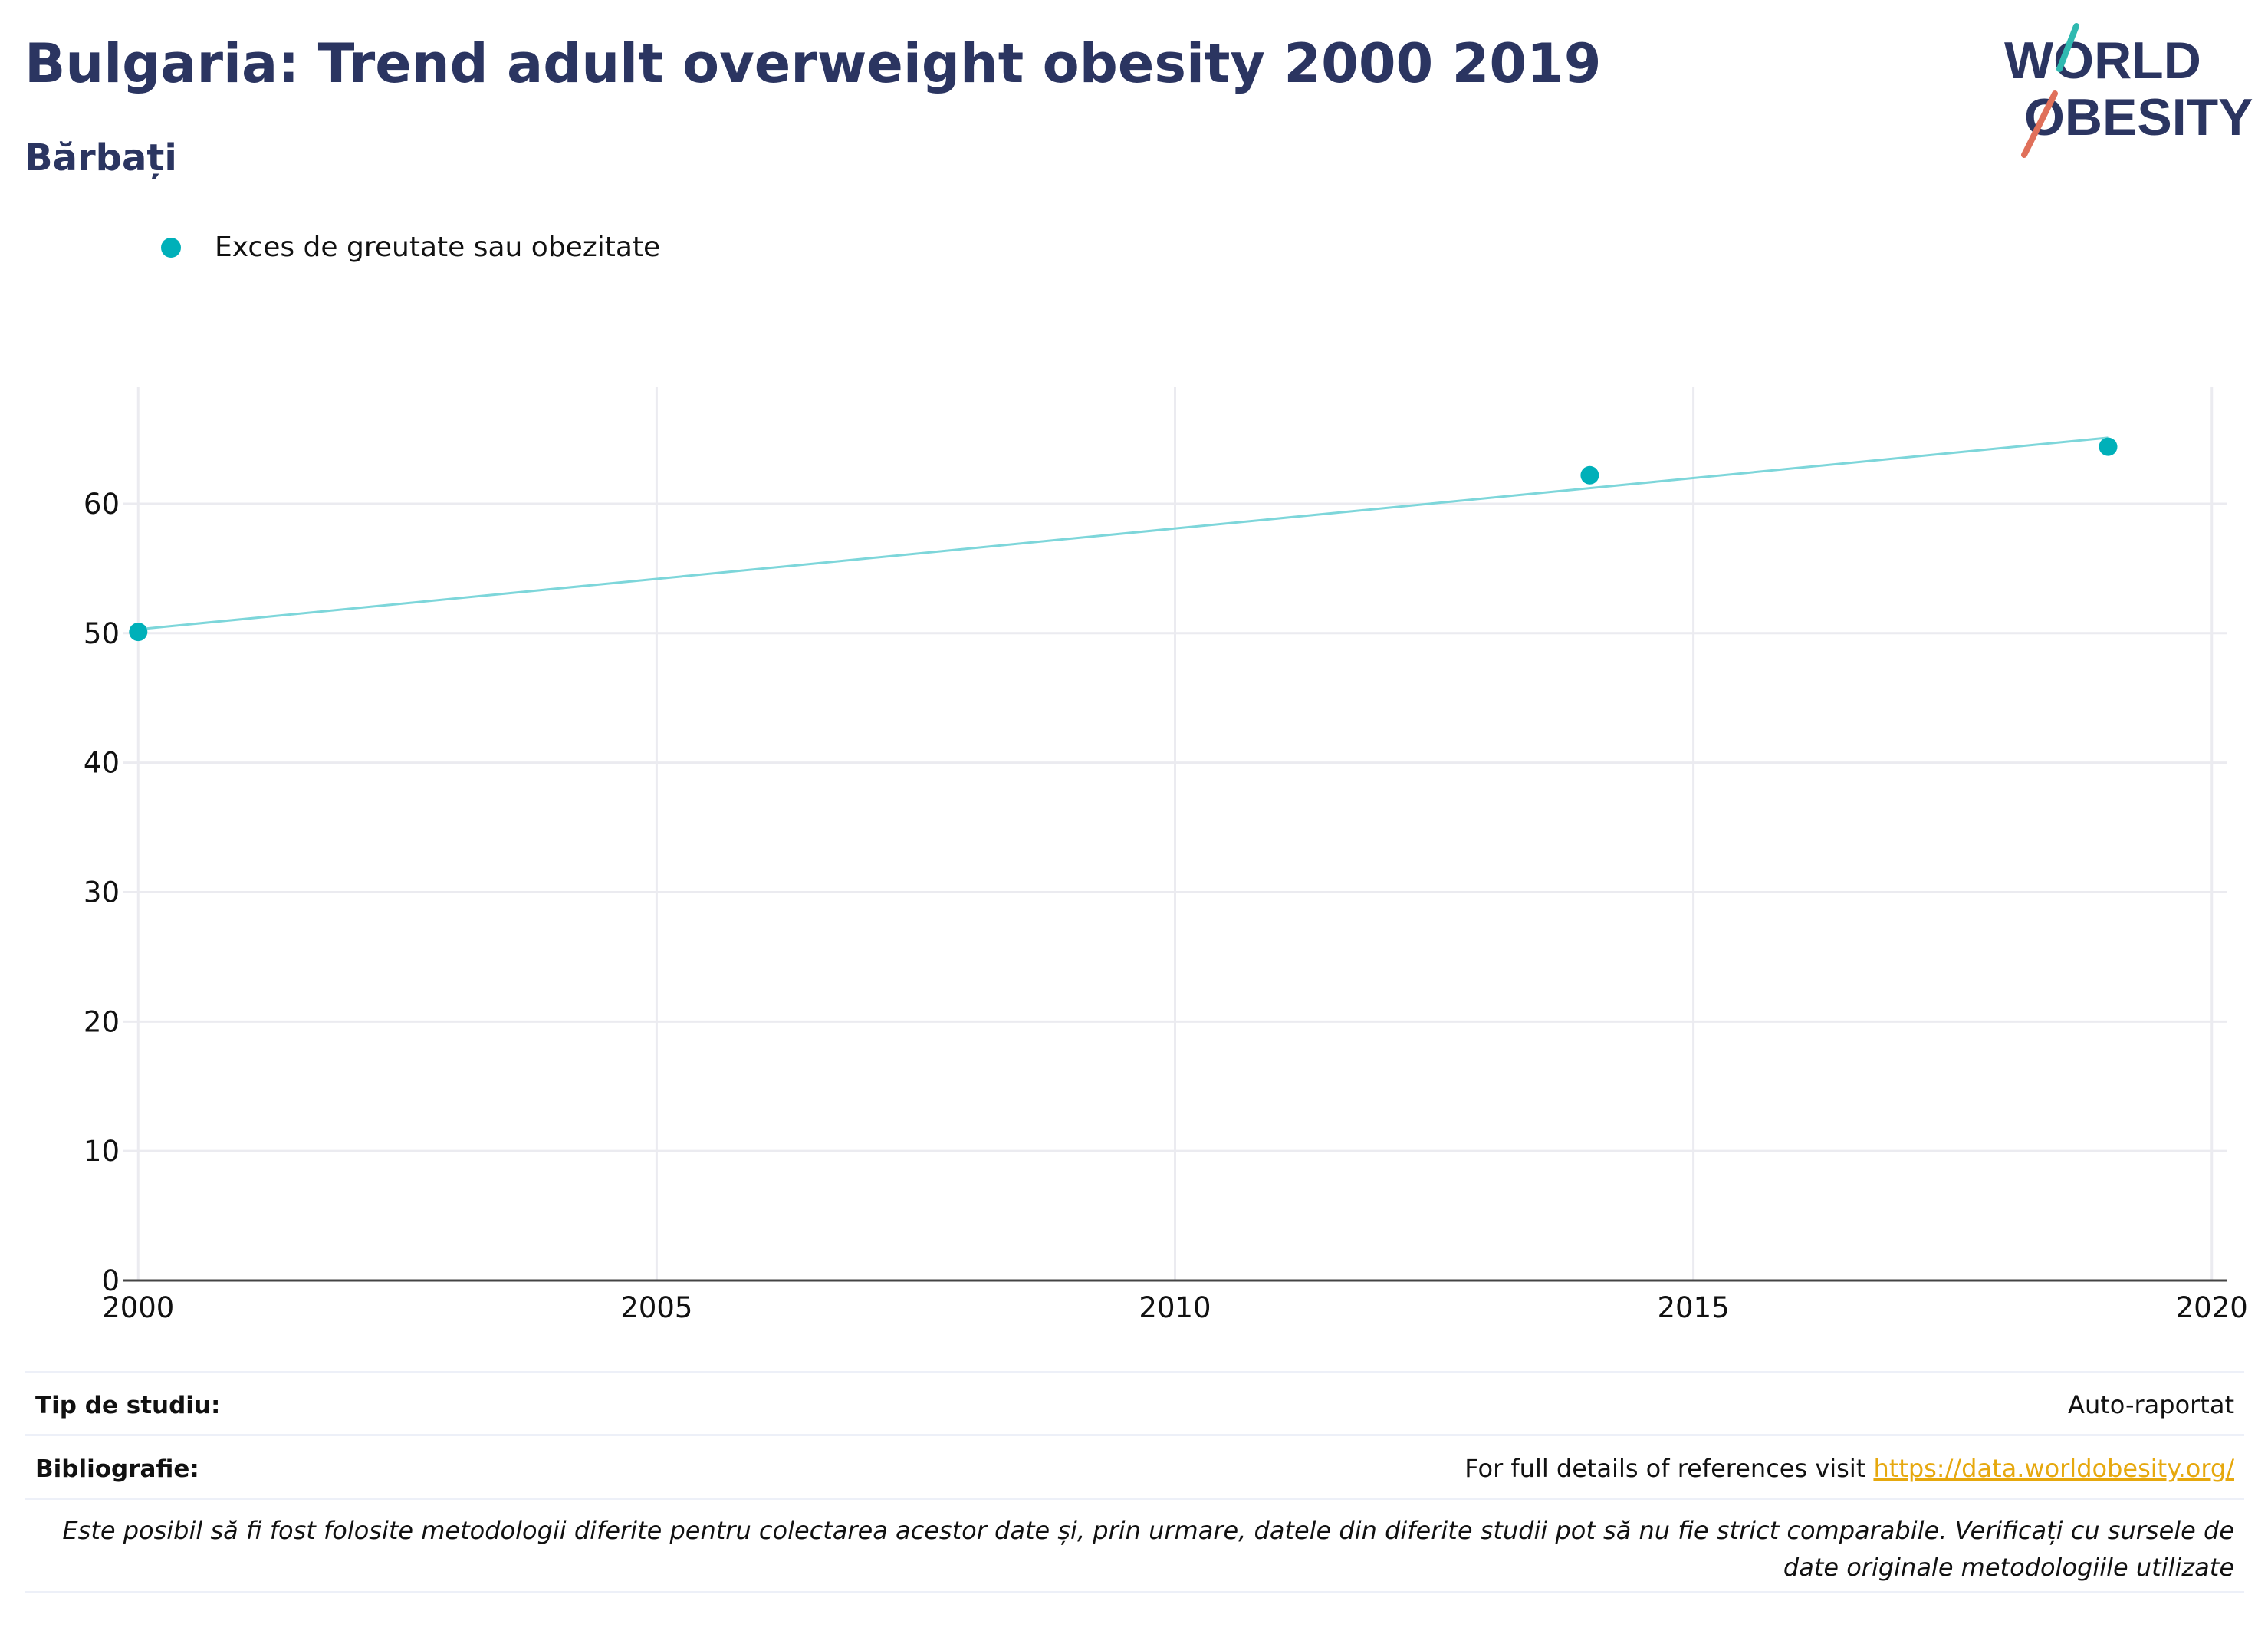 Image resolution: width=2268 pixels, height=1634 pixels. Describe the element at coordinates (110, 1281) in the screenshot. I see `y-tick-label: 0` at that location.